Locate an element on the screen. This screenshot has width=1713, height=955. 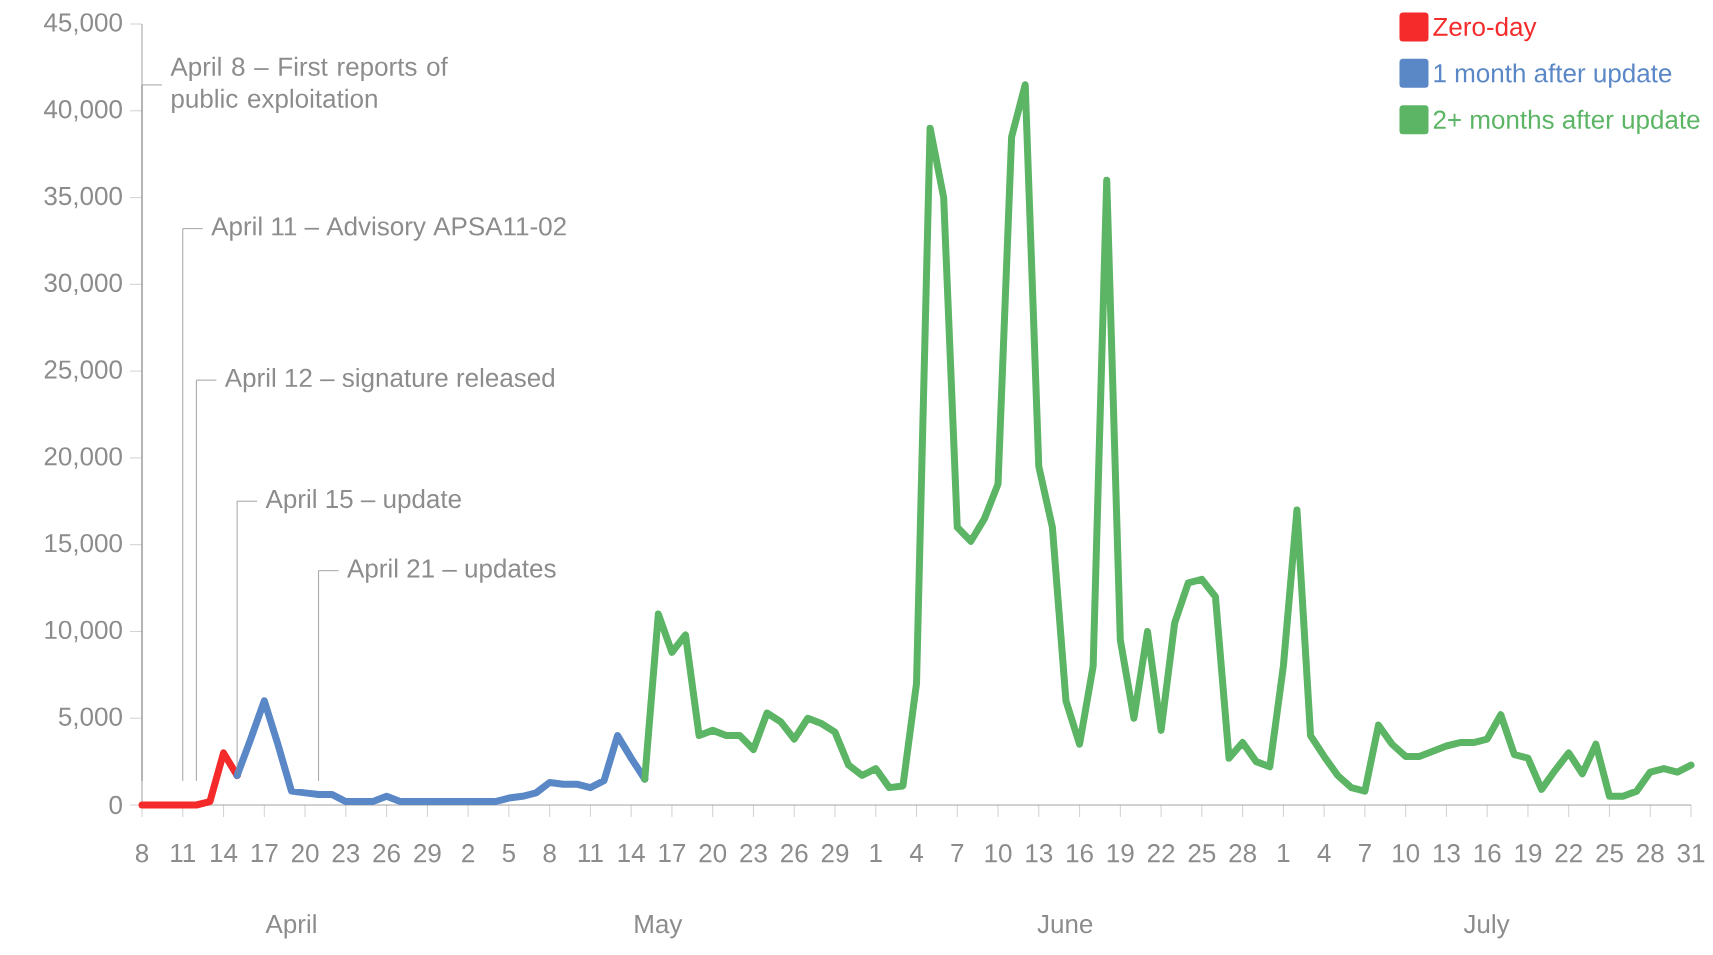
text: May is located at coordinates (659, 927).